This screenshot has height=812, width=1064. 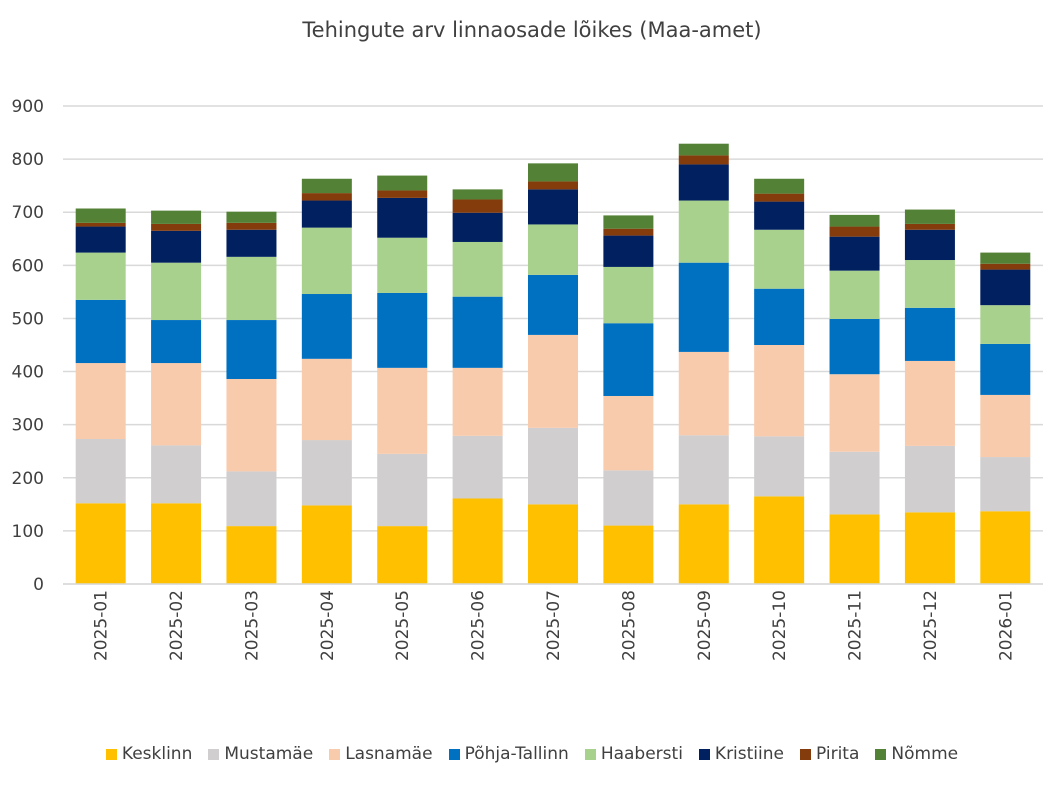 What do you see at coordinates (28, 266) in the screenshot?
I see `y-tick-label: 600` at bounding box center [28, 266].